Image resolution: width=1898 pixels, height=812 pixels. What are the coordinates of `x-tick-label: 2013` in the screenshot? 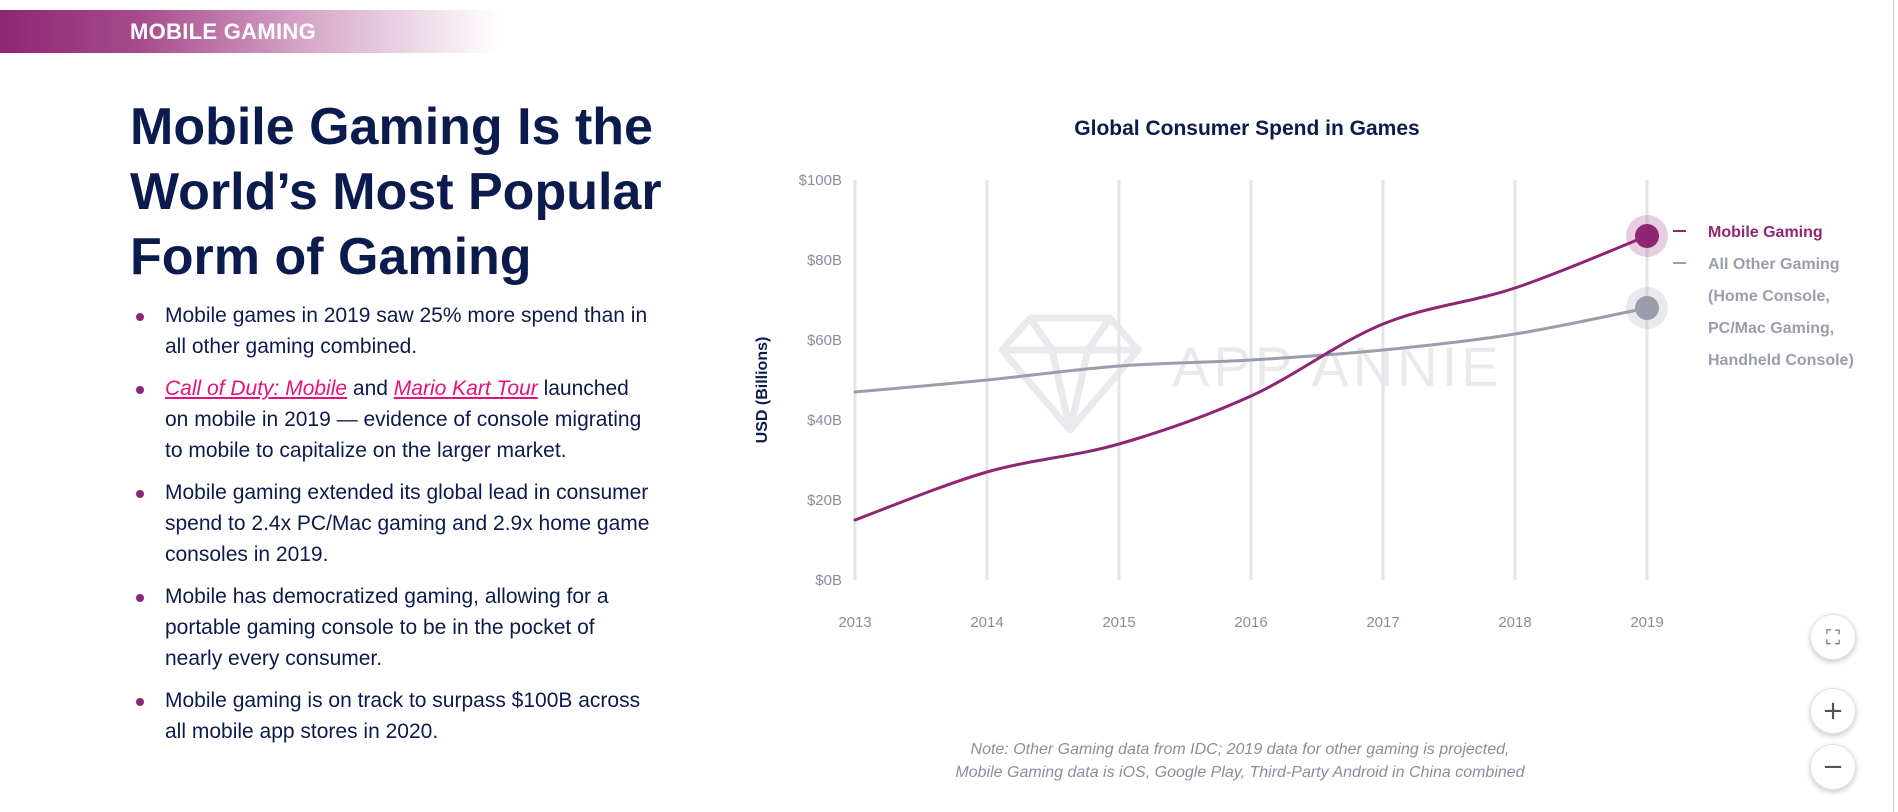 It's located at (854, 622).